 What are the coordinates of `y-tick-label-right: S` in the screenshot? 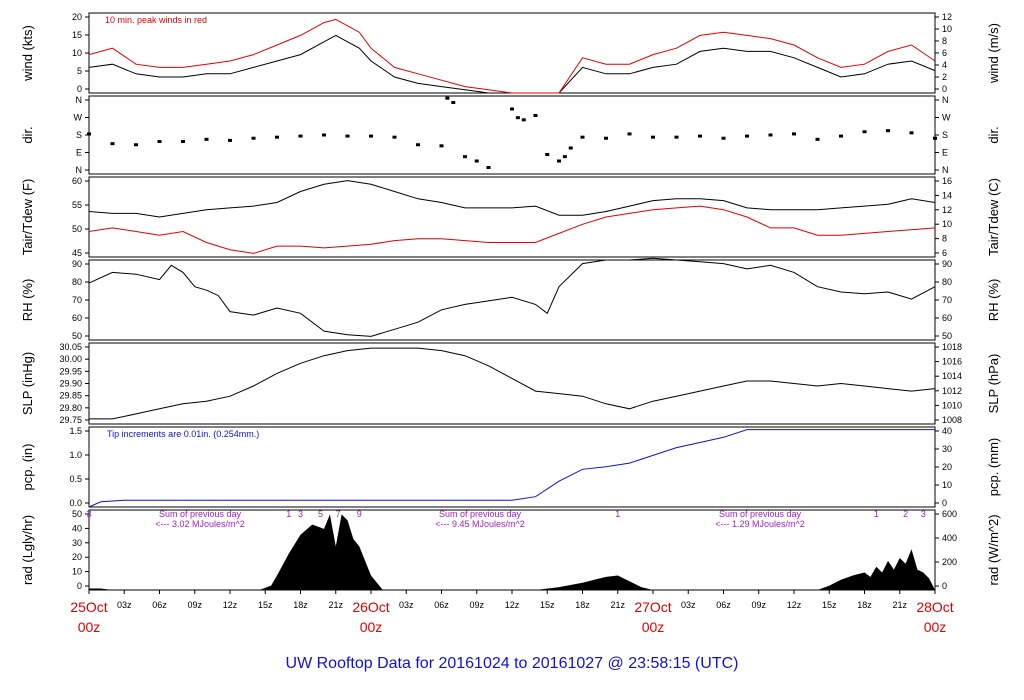 It's located at (945, 135).